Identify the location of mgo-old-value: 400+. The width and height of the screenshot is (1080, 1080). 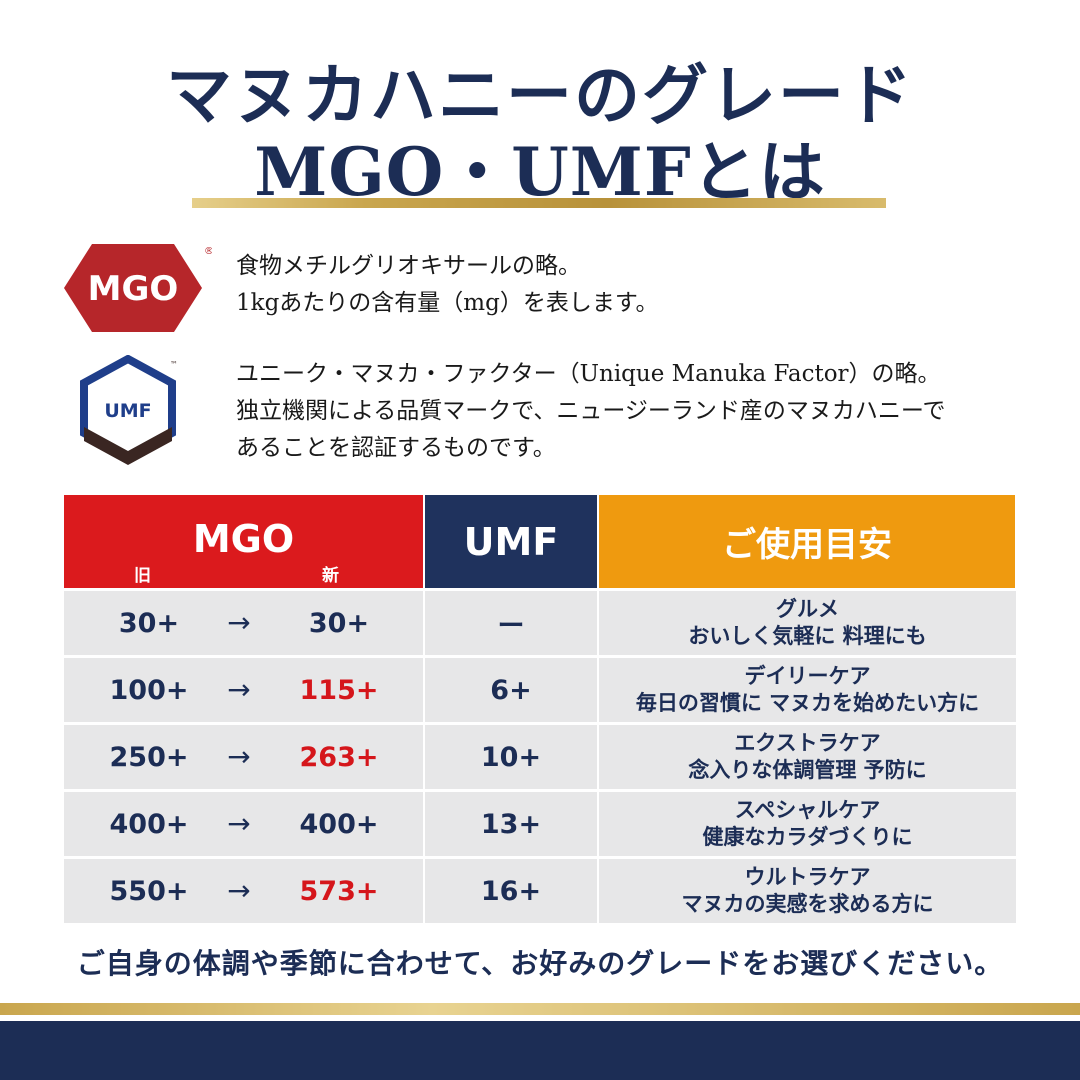
(149, 824).